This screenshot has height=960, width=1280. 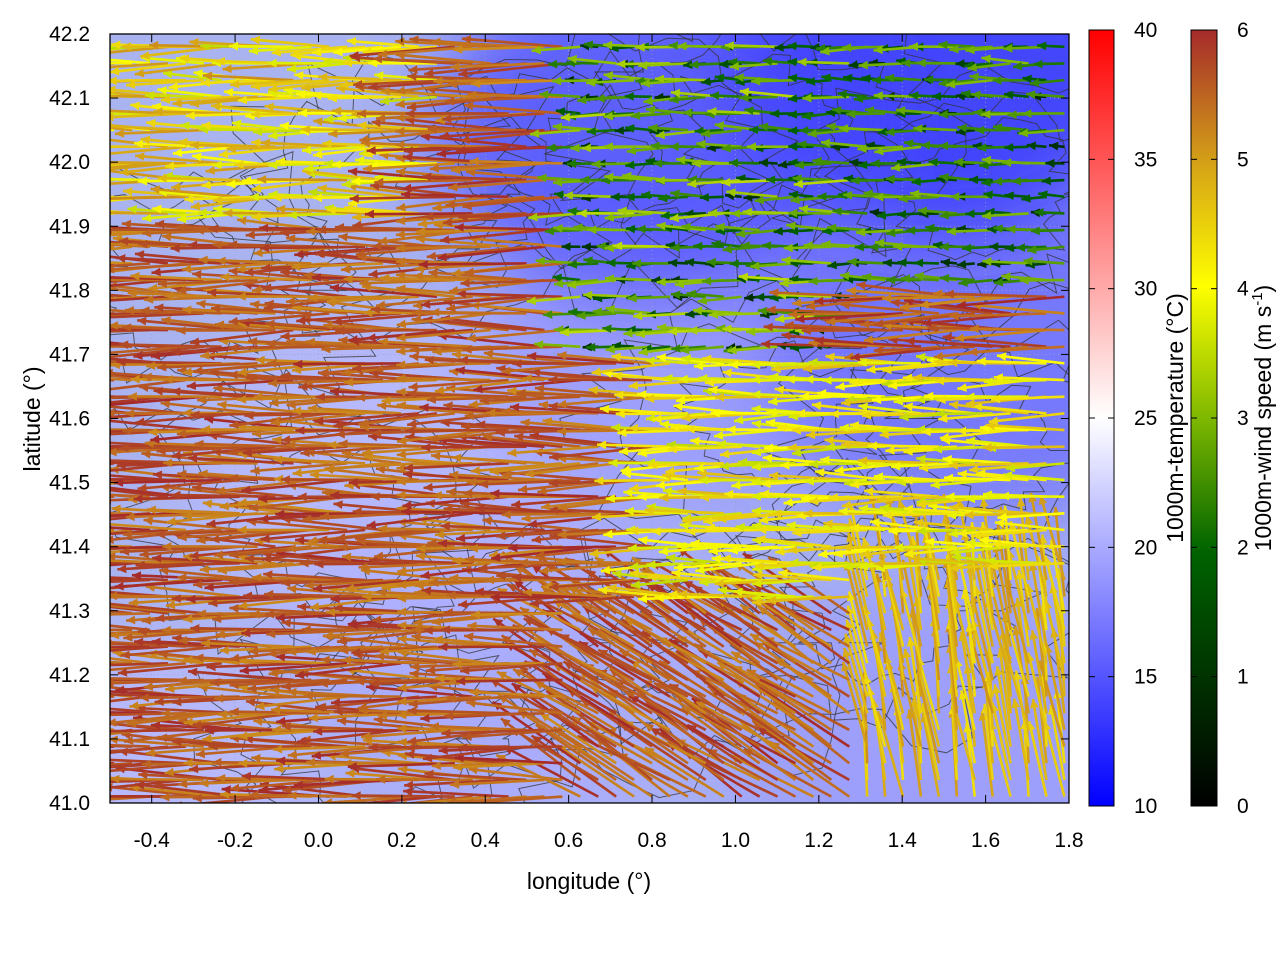 What do you see at coordinates (568, 840) in the screenshot?
I see `x-tick-label: 0.6` at bounding box center [568, 840].